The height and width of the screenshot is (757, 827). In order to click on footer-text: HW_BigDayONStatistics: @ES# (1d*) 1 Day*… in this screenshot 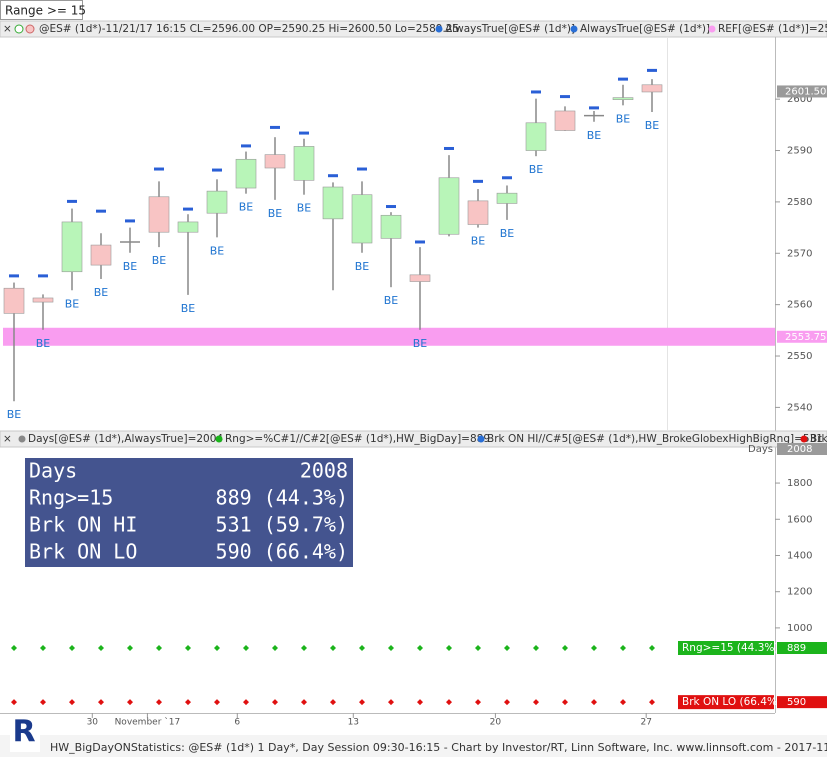, I will do `click(438, 747)`.